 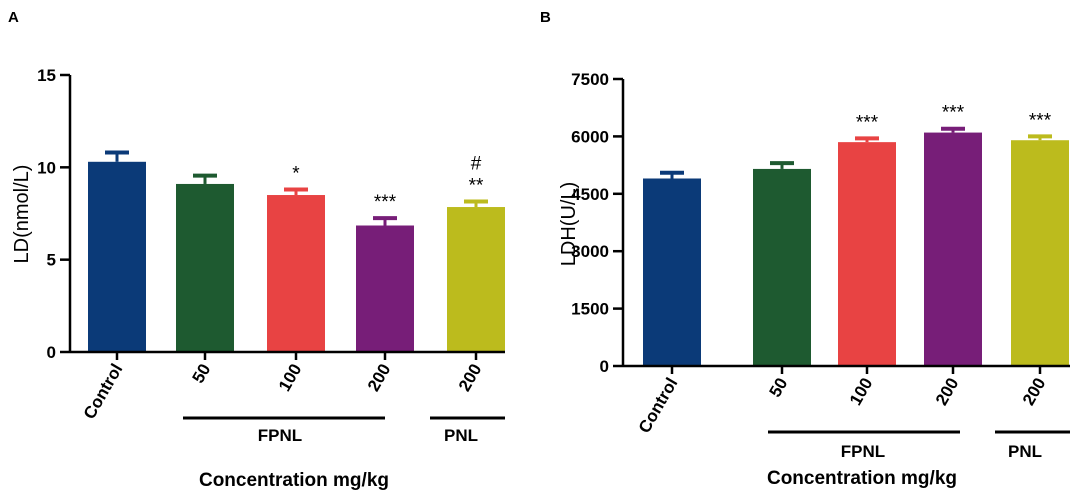 I want to click on significance-b-4: ***, so click(x=1040, y=120).